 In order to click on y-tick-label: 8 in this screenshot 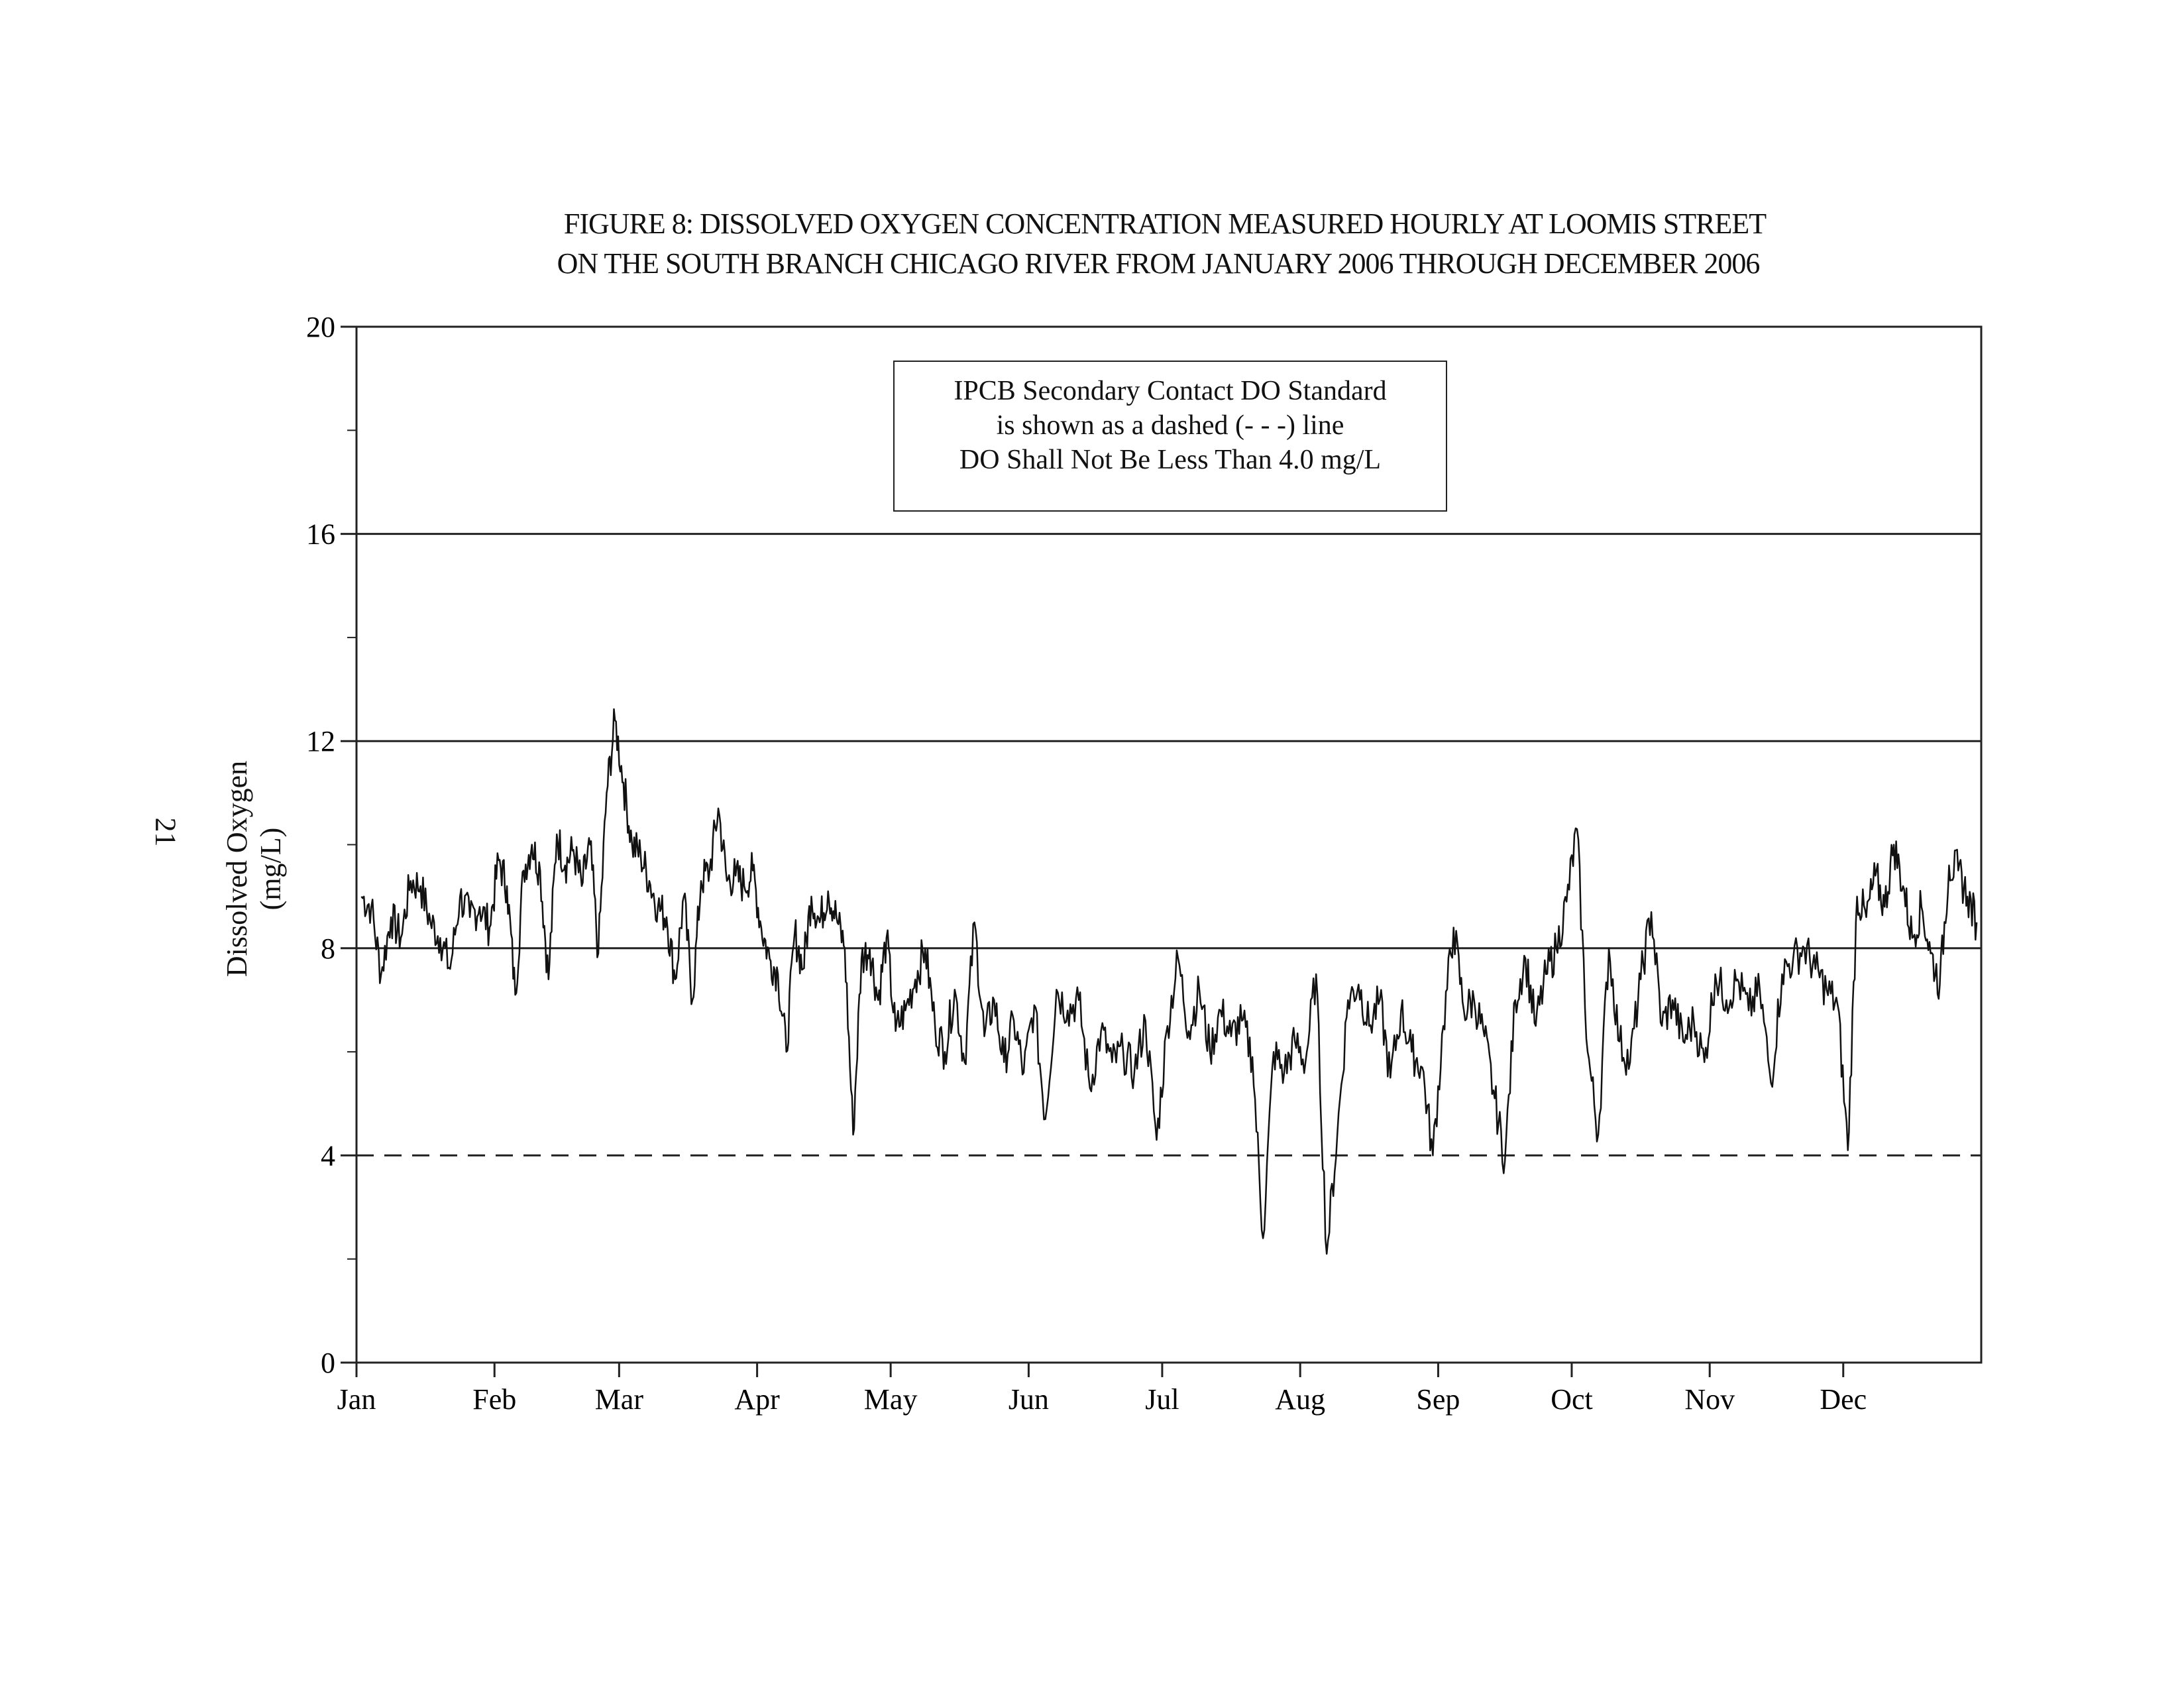, I will do `click(328, 948)`.